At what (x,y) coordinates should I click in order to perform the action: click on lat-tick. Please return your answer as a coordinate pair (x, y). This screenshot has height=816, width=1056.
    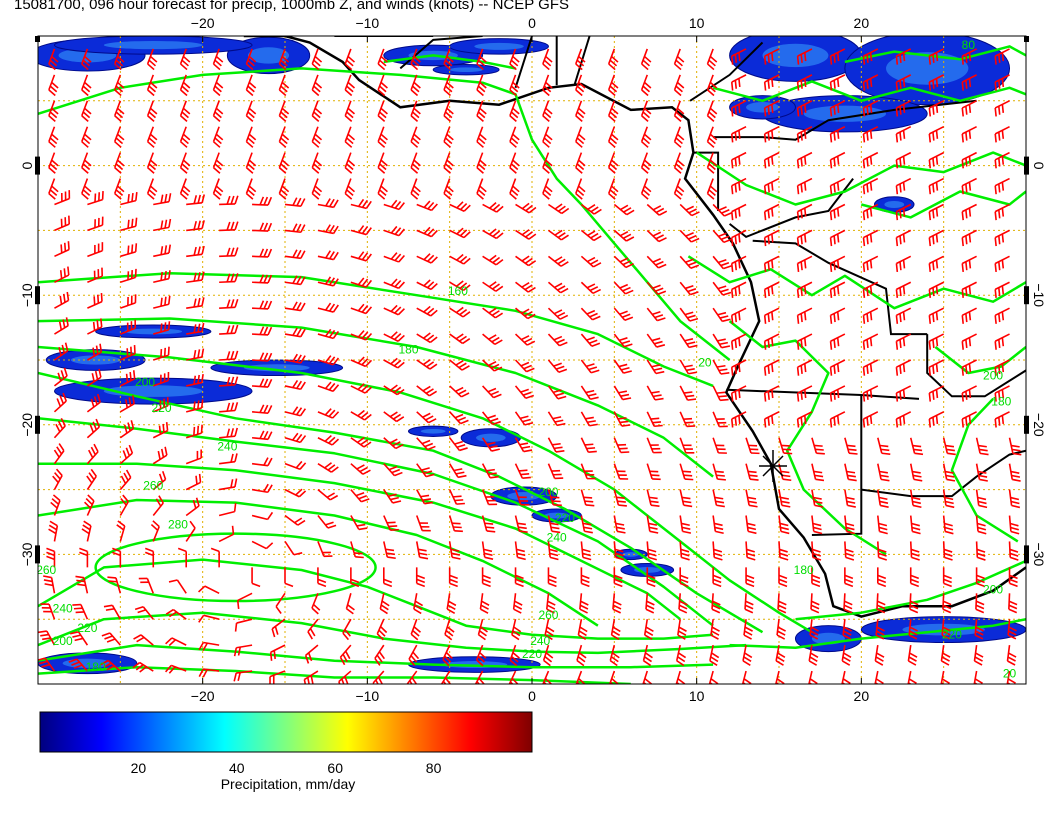
    Looking at the image, I should click on (37, 424).